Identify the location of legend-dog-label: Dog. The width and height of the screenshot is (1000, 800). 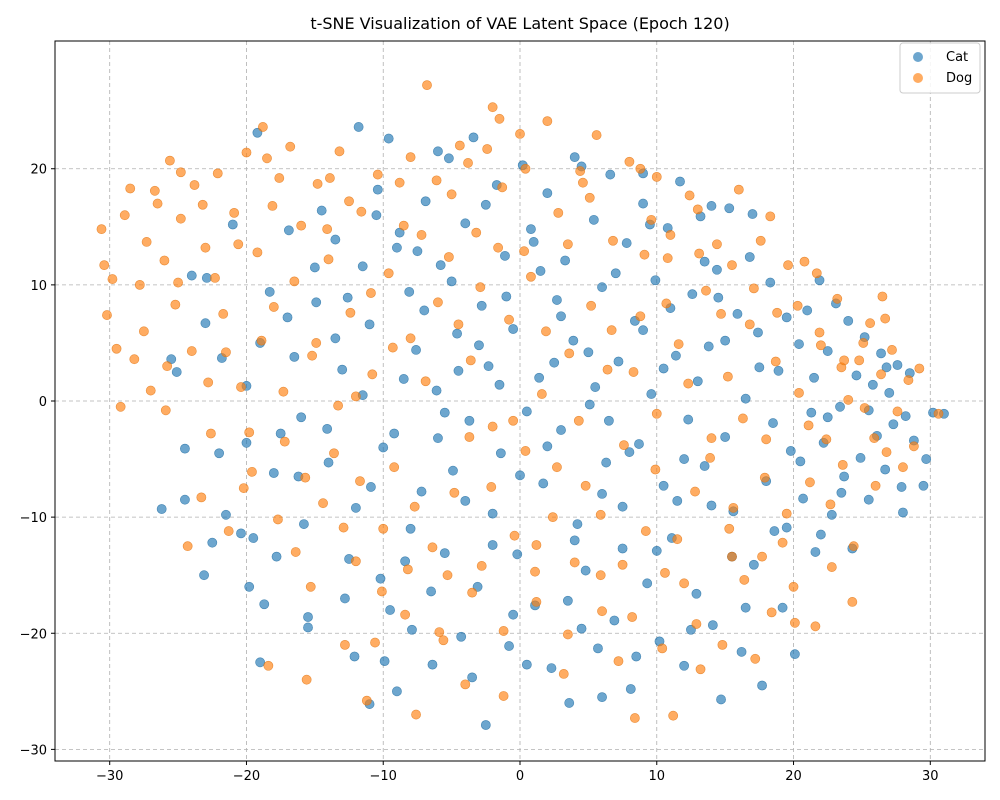
(959, 78).